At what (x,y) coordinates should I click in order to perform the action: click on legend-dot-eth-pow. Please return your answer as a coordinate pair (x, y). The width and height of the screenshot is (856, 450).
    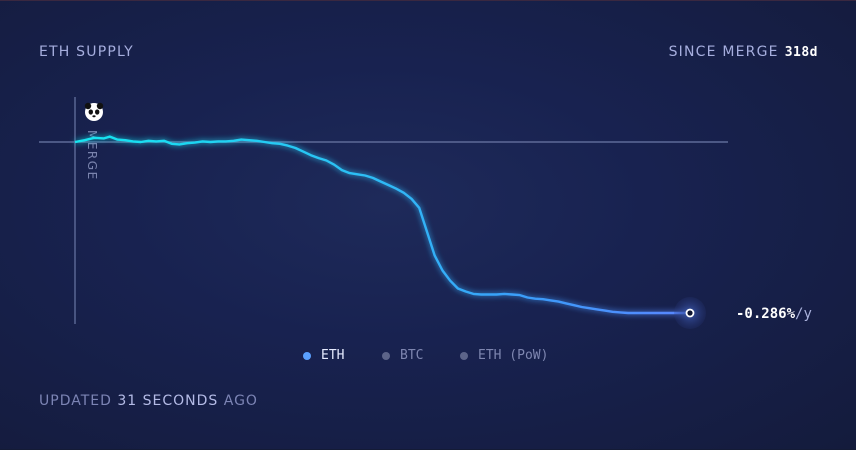
    Looking at the image, I should click on (464, 355).